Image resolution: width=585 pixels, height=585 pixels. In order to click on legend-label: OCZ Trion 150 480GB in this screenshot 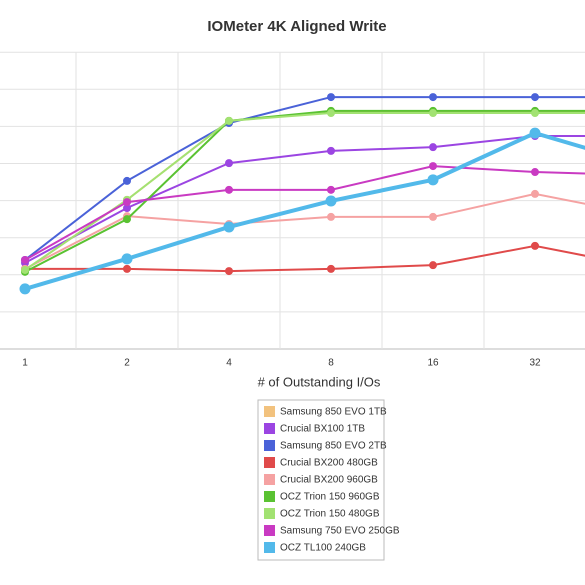, I will do `click(330, 514)`.